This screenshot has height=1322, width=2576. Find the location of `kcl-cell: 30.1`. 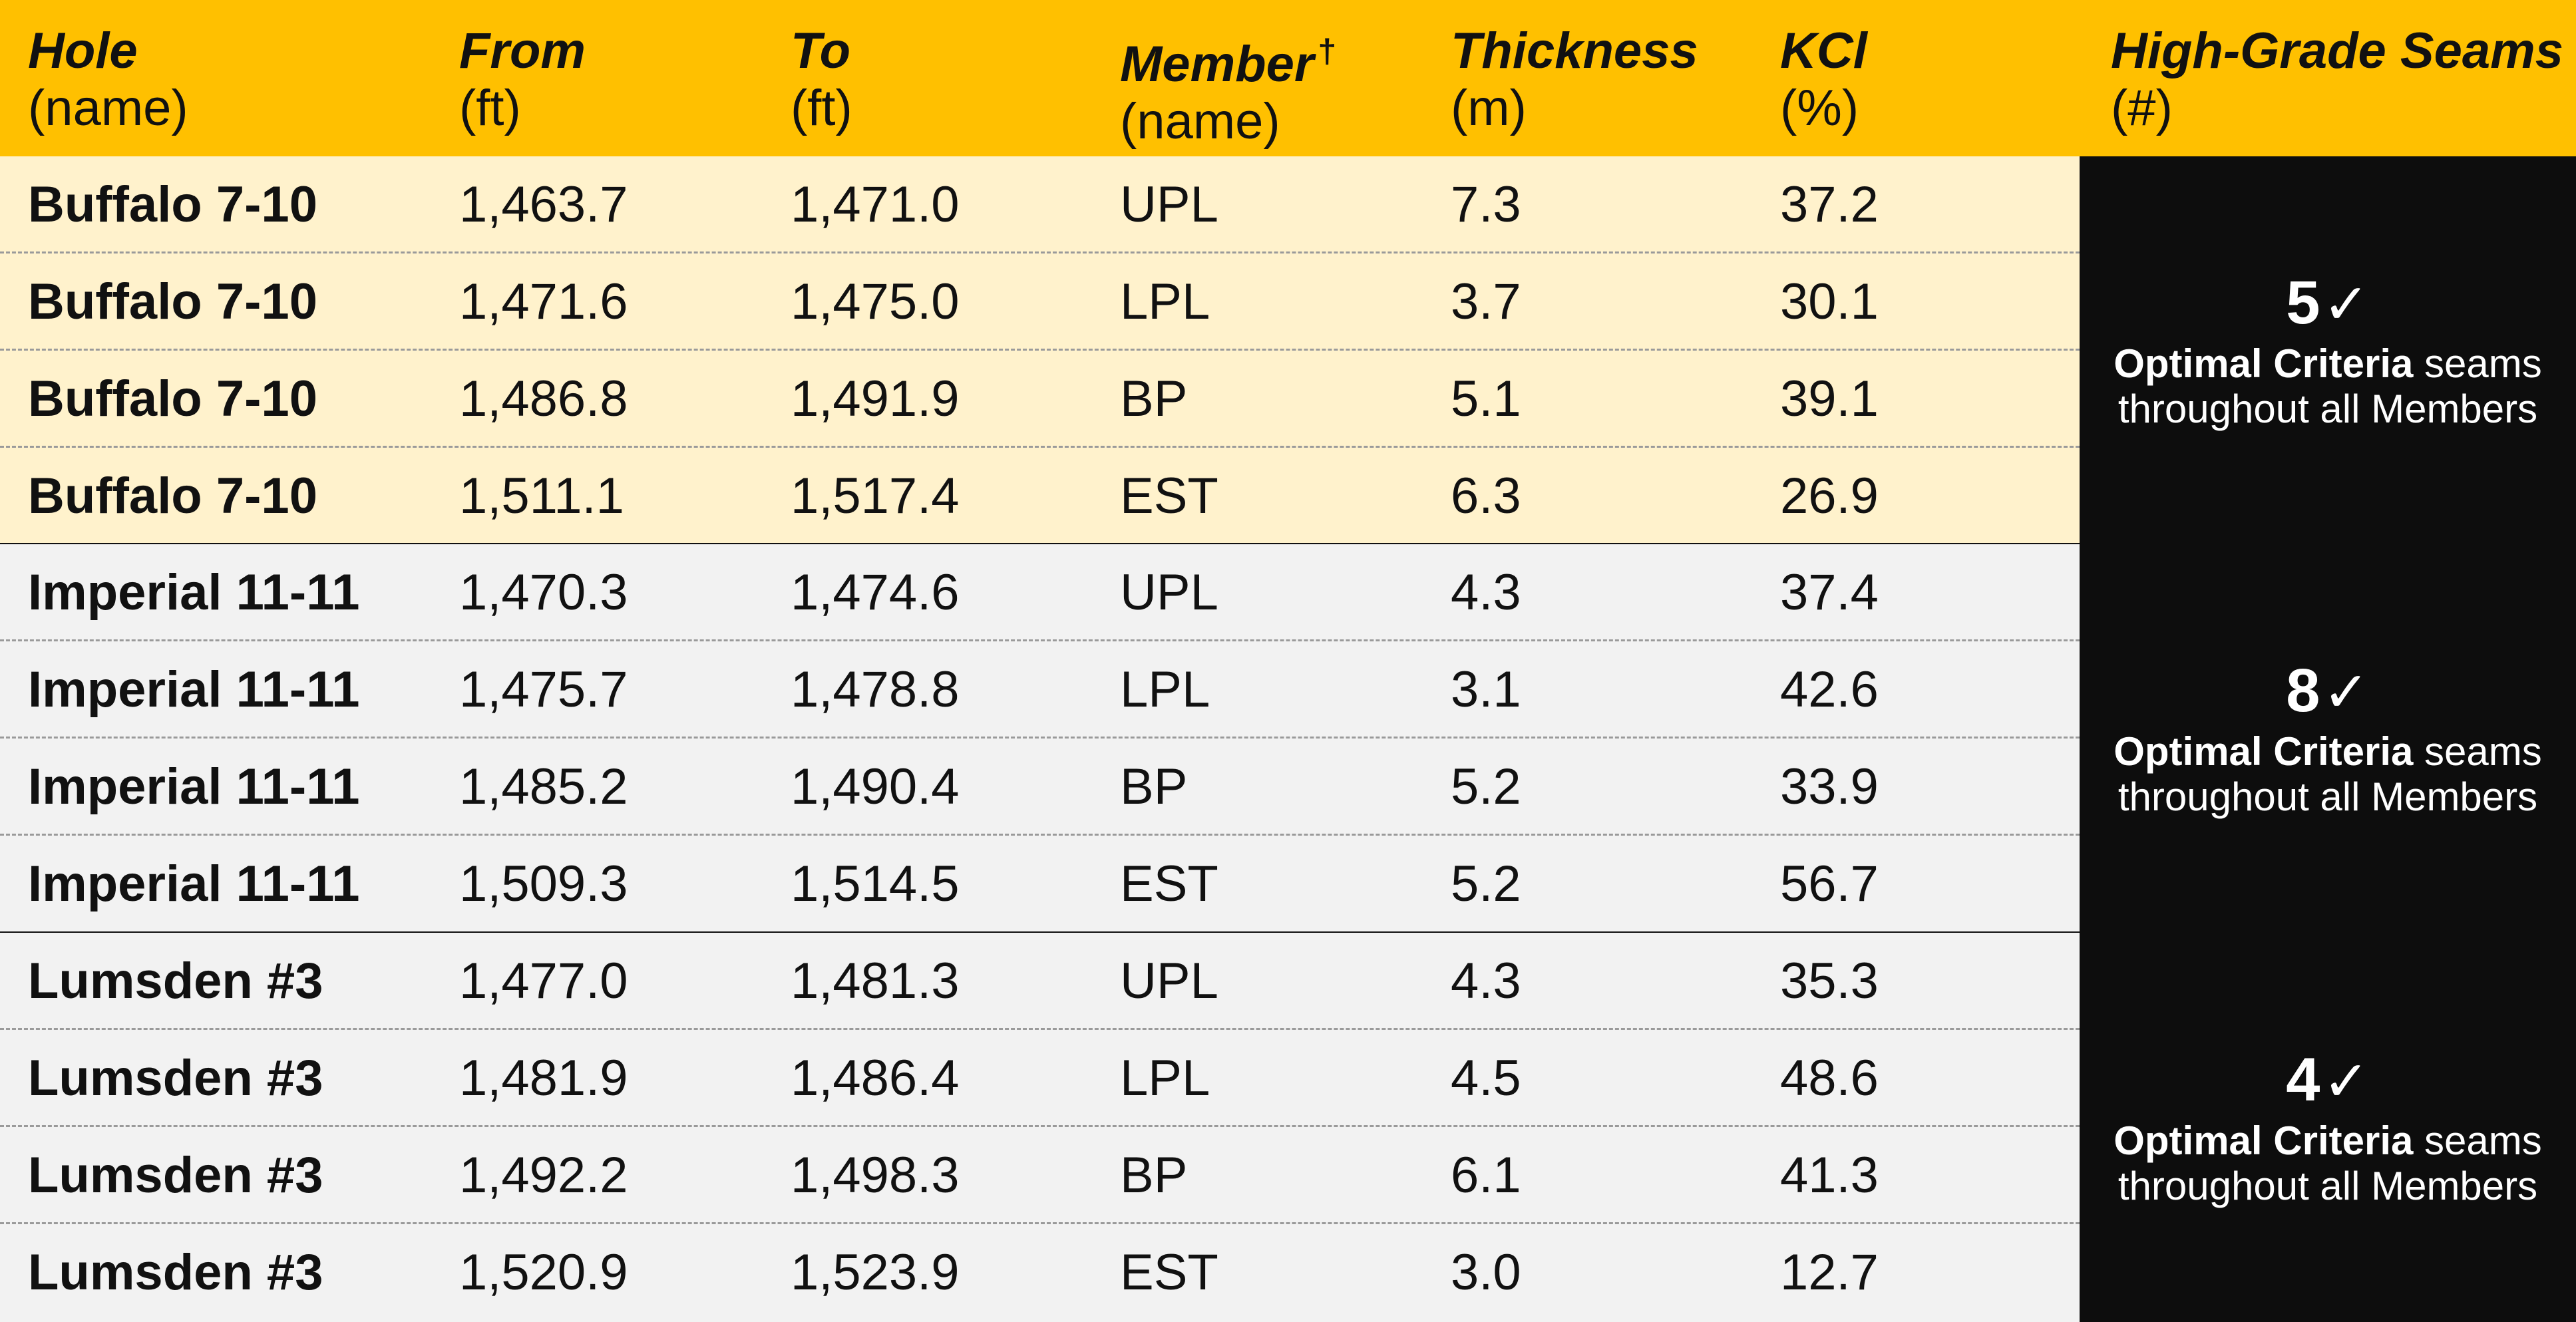

kcl-cell: 30.1 is located at coordinates (1830, 301).